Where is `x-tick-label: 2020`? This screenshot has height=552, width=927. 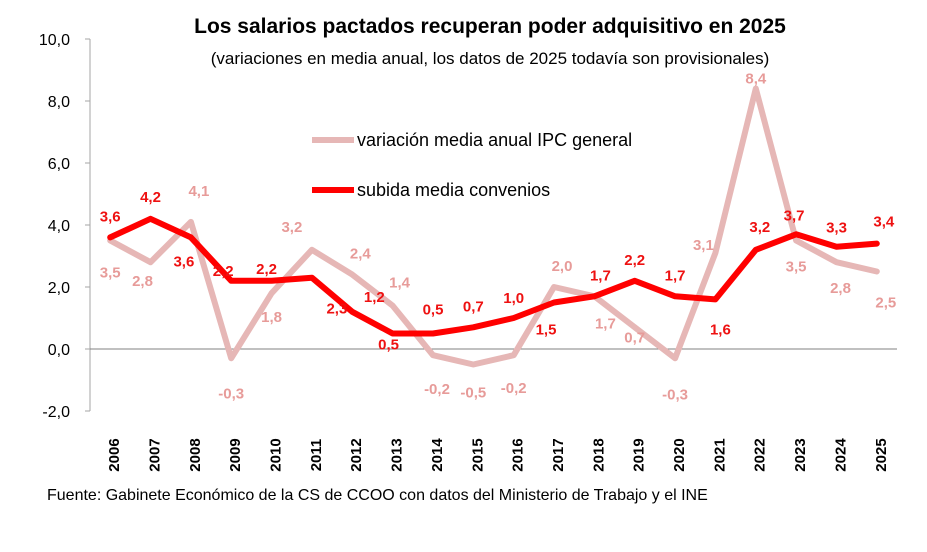
x-tick-label: 2020 is located at coordinates (679, 454).